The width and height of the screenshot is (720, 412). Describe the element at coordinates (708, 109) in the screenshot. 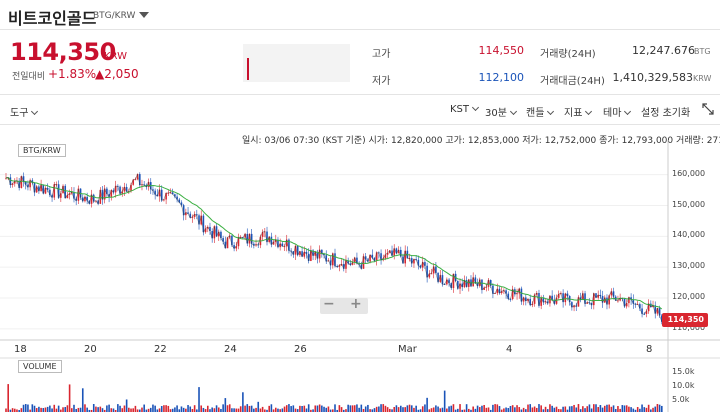

I see `expand-icon` at that location.